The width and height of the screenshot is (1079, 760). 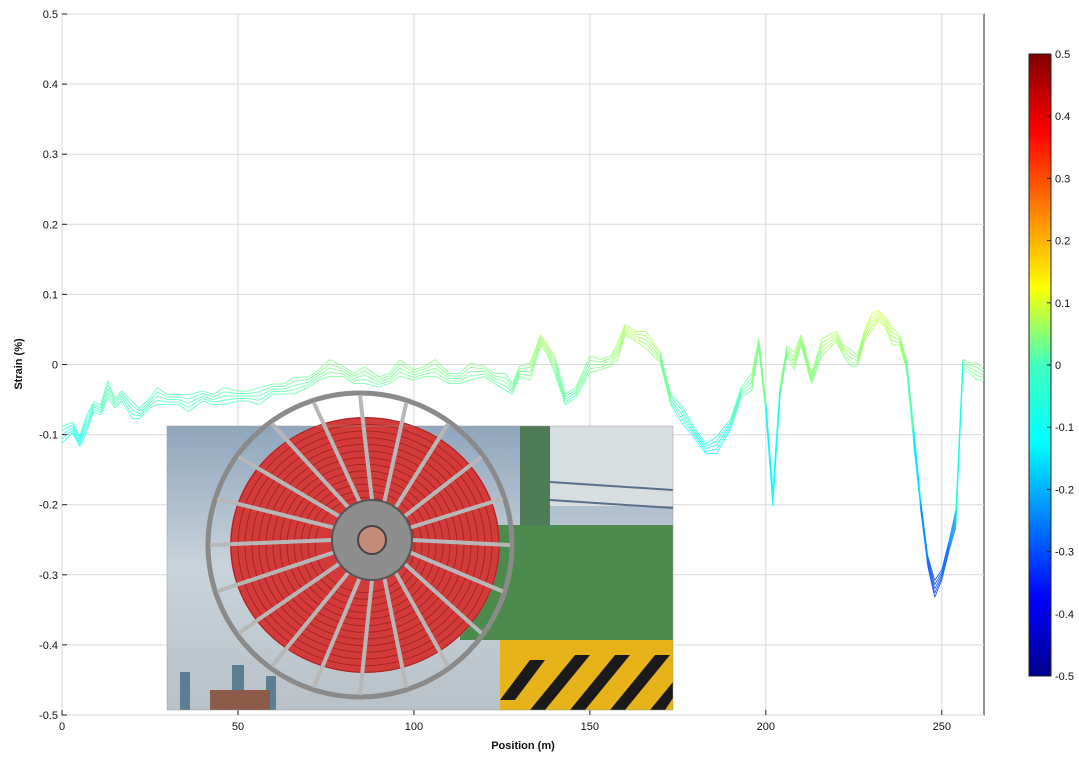 I want to click on colorbar-tick-label: 0, so click(x=1058, y=366).